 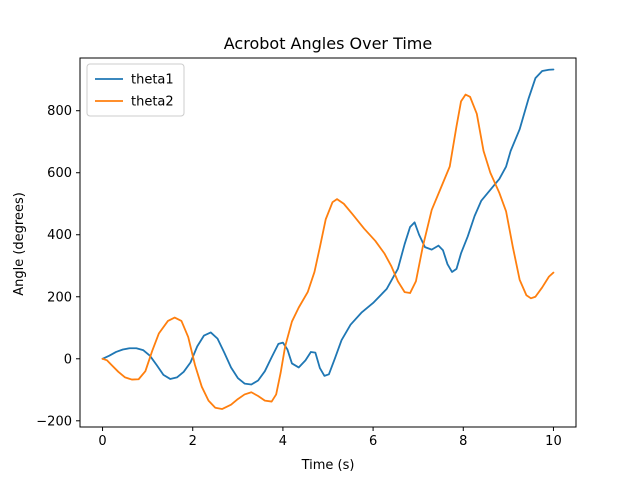 What do you see at coordinates (59, 297) in the screenshot?
I see `y-tick-label: 200` at bounding box center [59, 297].